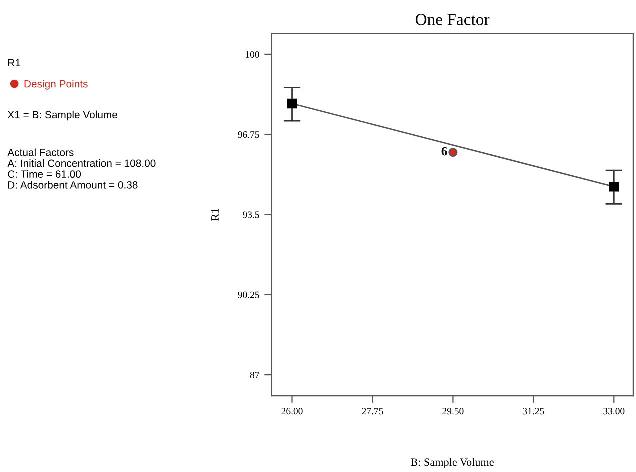 The image size is (636, 472). What do you see at coordinates (373, 411) in the screenshot?
I see `x-tick-label: 27.75` at bounding box center [373, 411].